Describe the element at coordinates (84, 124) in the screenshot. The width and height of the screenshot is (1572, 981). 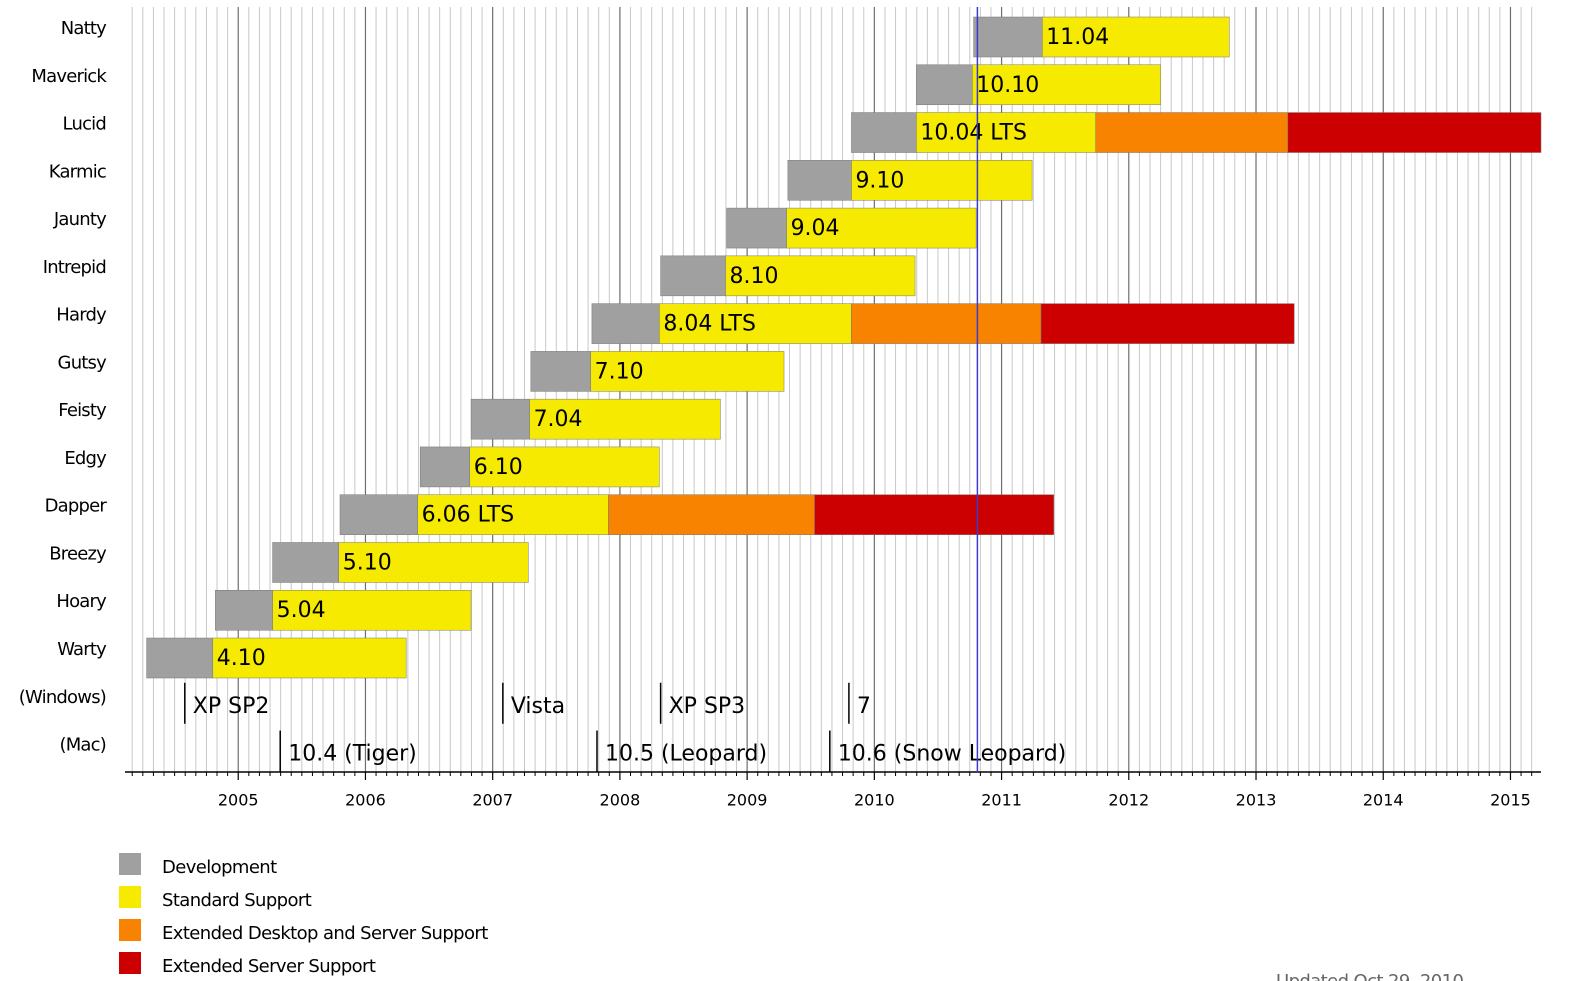
I see `release-name: Lucid` at that location.